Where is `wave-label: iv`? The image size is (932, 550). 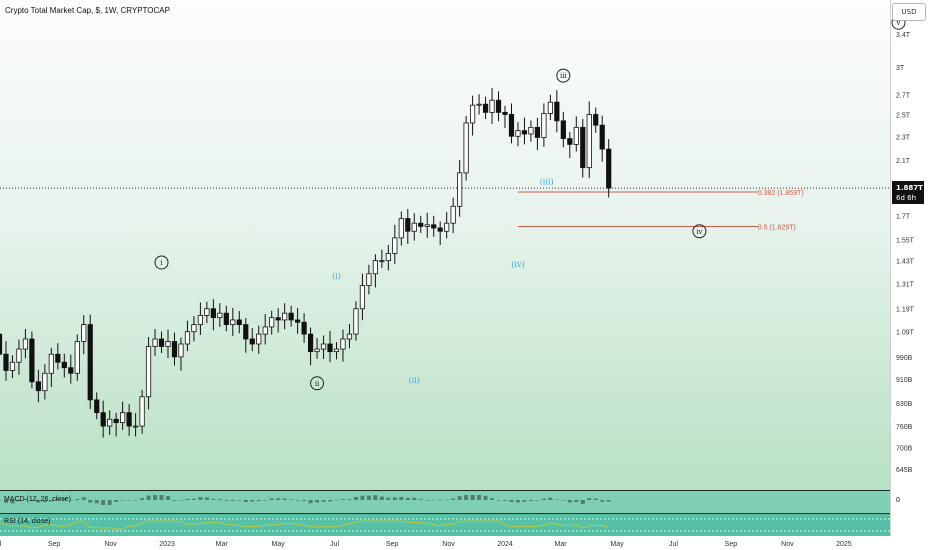 wave-label: iv is located at coordinates (699, 232).